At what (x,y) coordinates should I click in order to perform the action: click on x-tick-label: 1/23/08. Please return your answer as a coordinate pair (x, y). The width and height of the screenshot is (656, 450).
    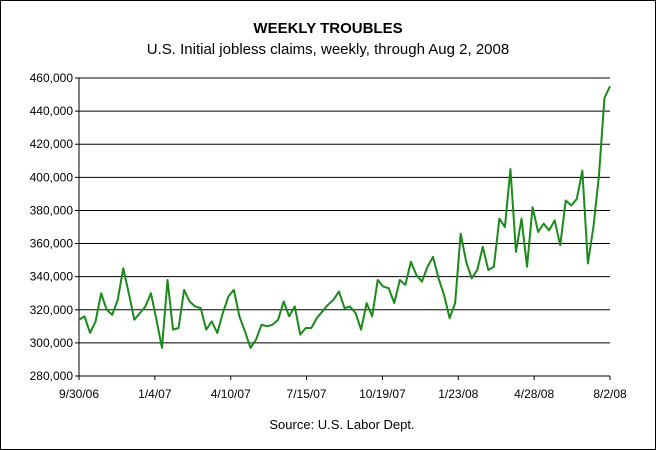
    Looking at the image, I should click on (458, 394).